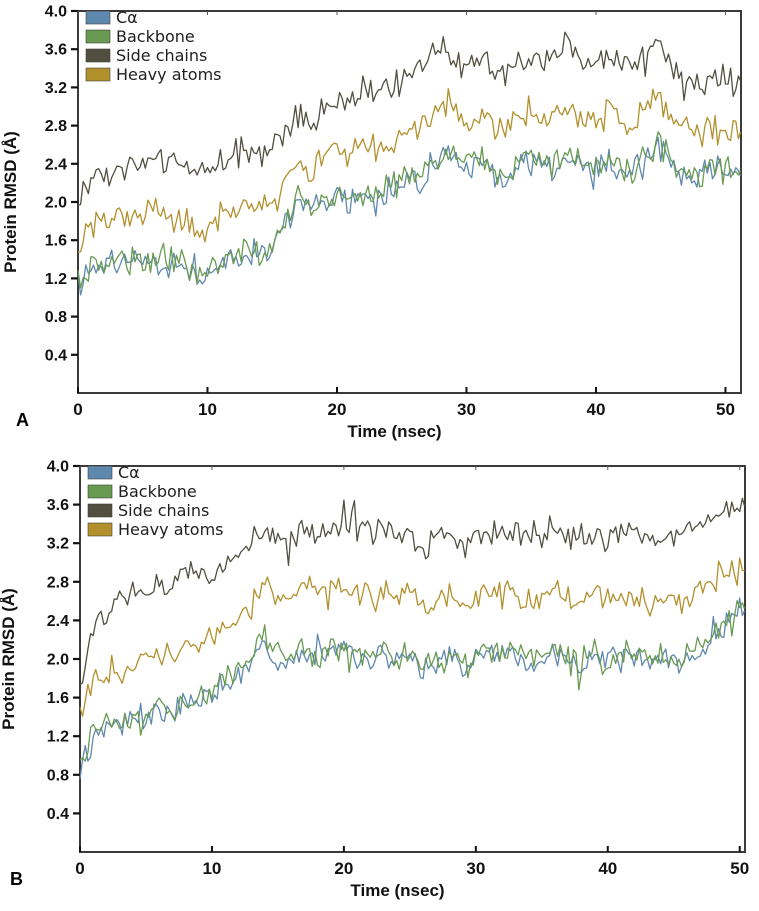 This screenshot has width=759, height=911. Describe the element at coordinates (22, 420) in the screenshot. I see `panel-letter: A` at that location.